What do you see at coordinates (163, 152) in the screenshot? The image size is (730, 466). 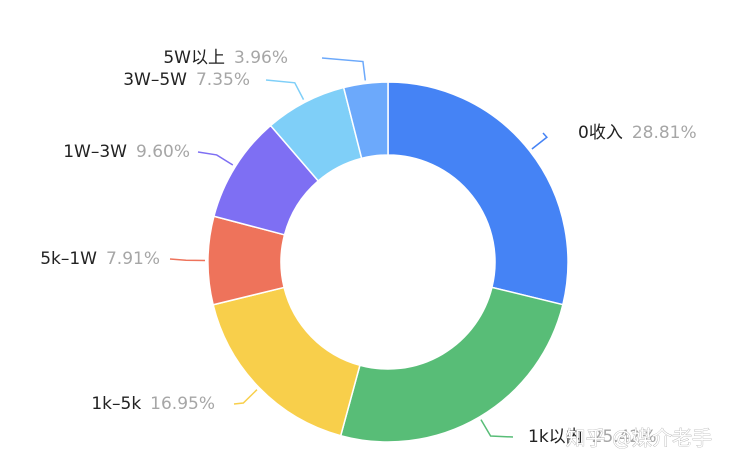 I see `slice-percent-4: 9.60%` at bounding box center [163, 152].